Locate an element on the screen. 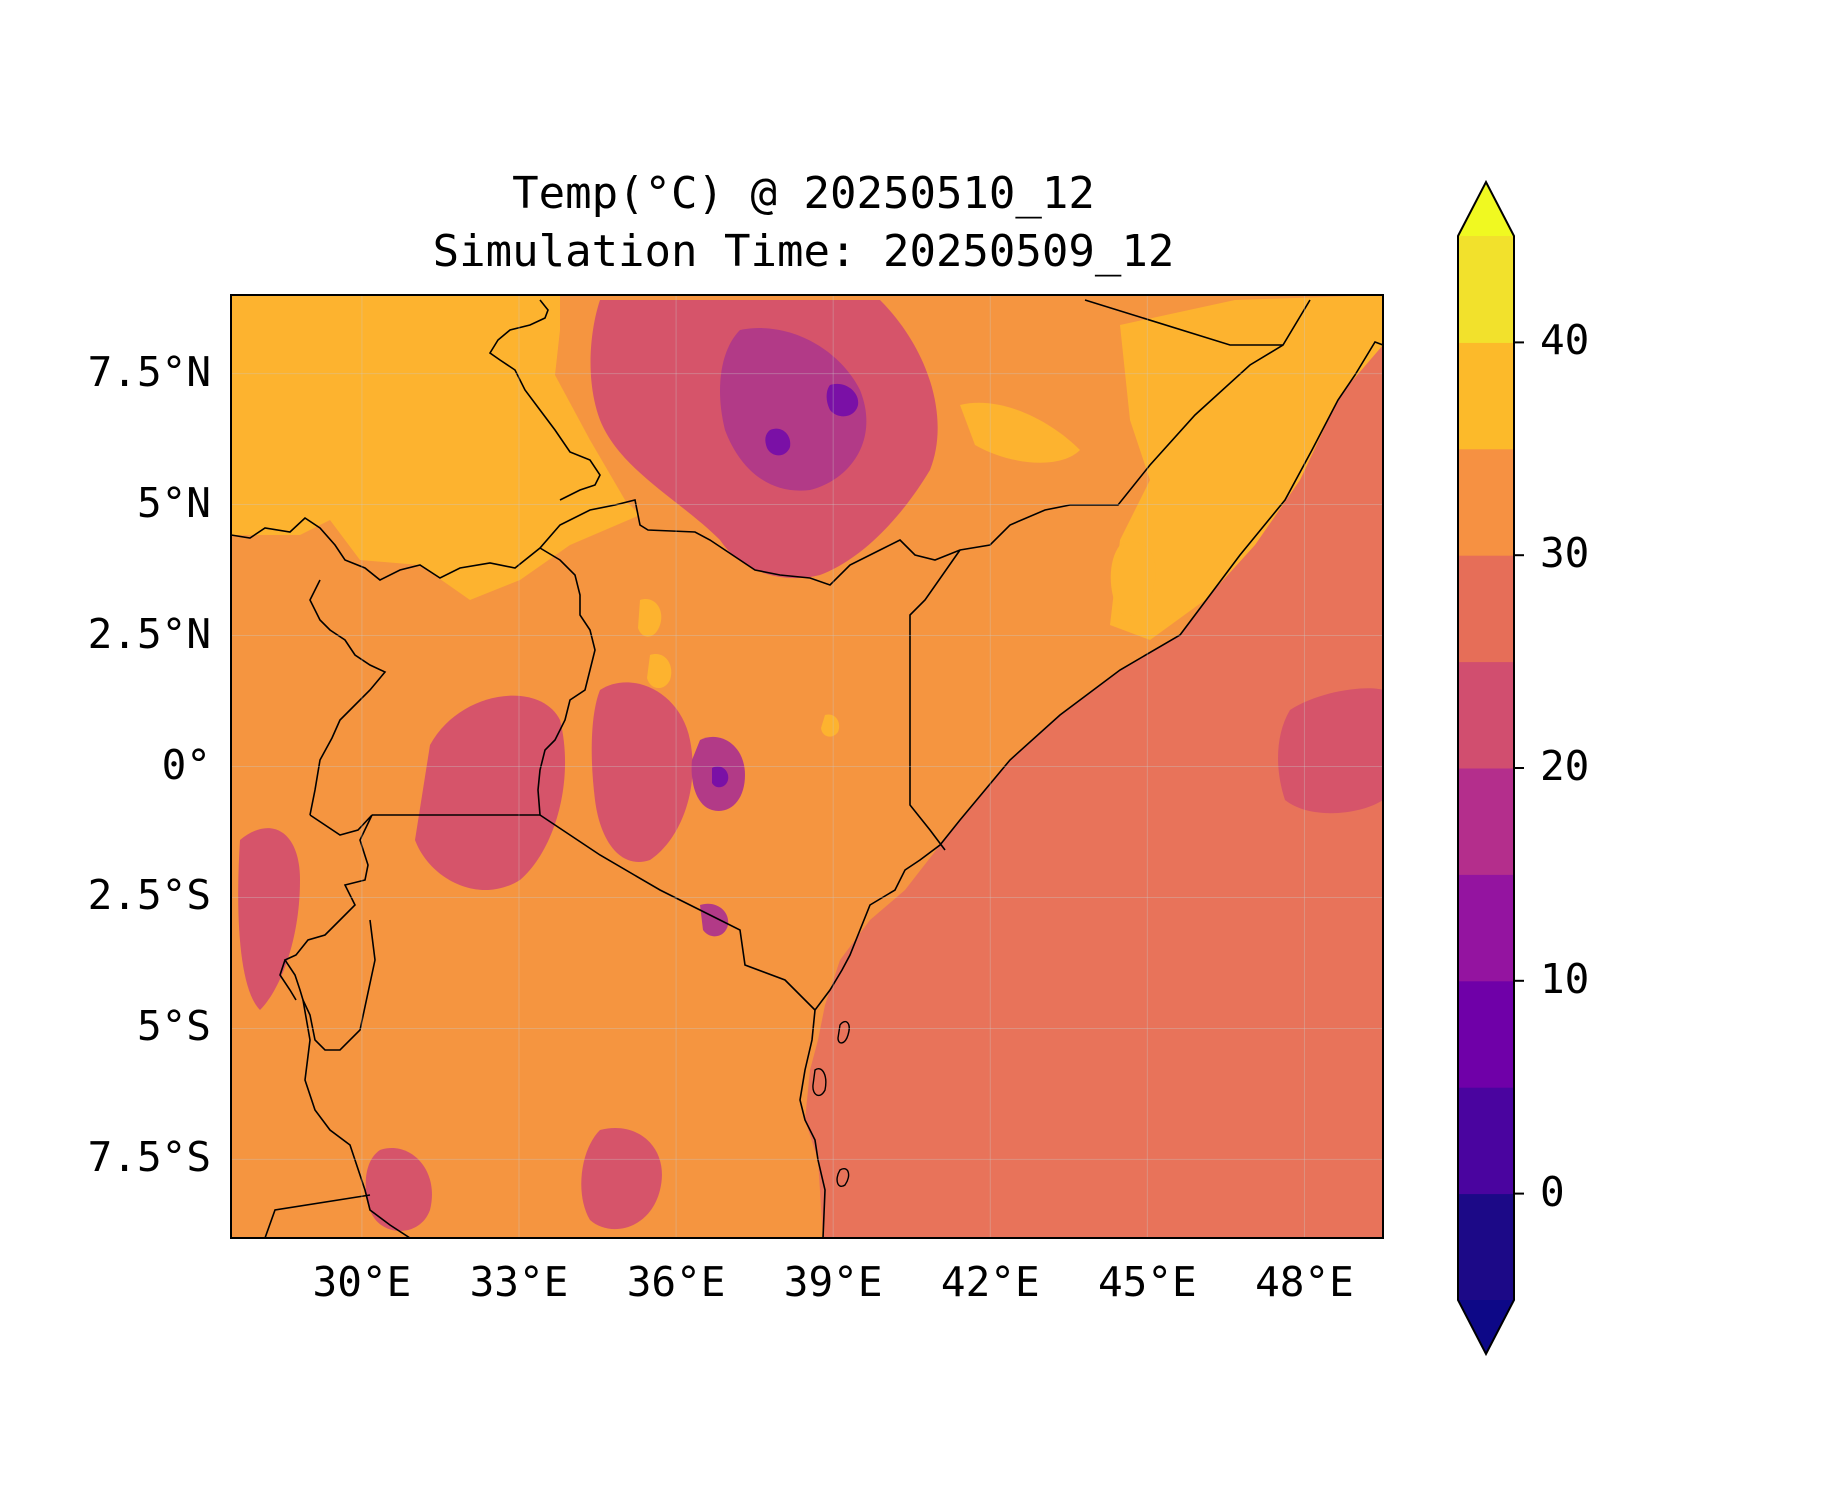 The width and height of the screenshot is (1833, 1500). map-title: Temp(°C) @ 20250510_12 is located at coordinates (803, 193).